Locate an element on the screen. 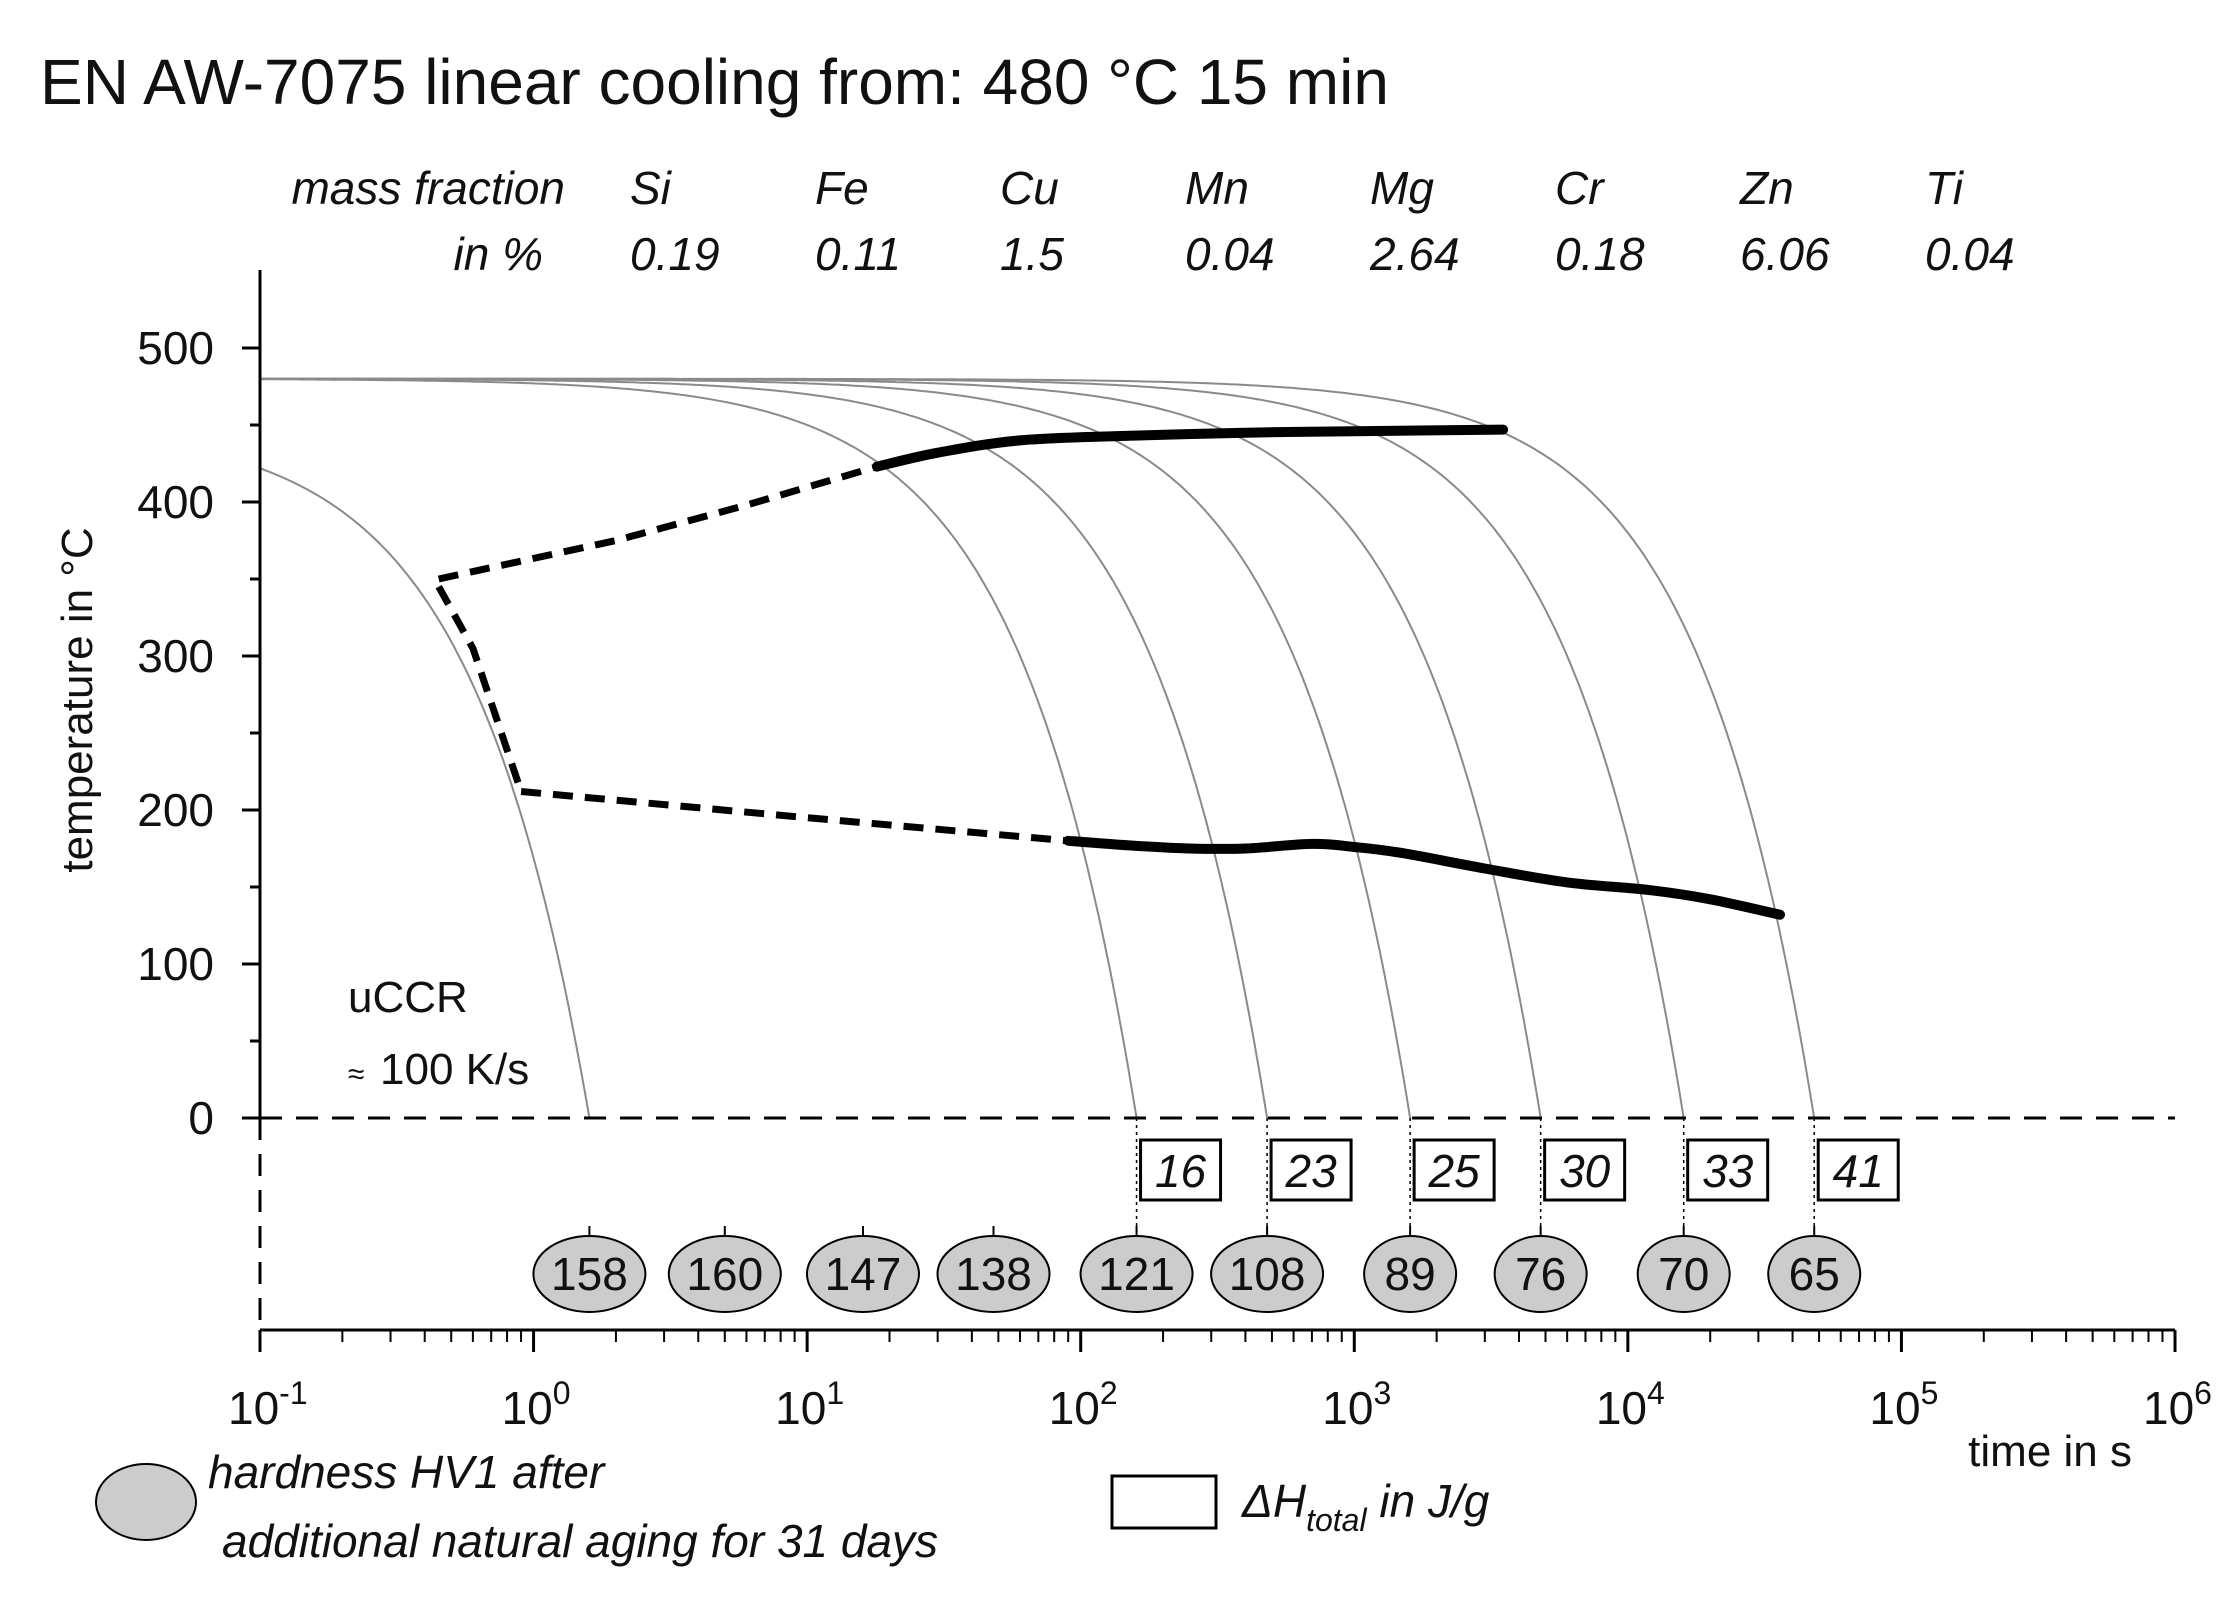  delta-h-label-41: 41 is located at coordinates (1858, 1171).